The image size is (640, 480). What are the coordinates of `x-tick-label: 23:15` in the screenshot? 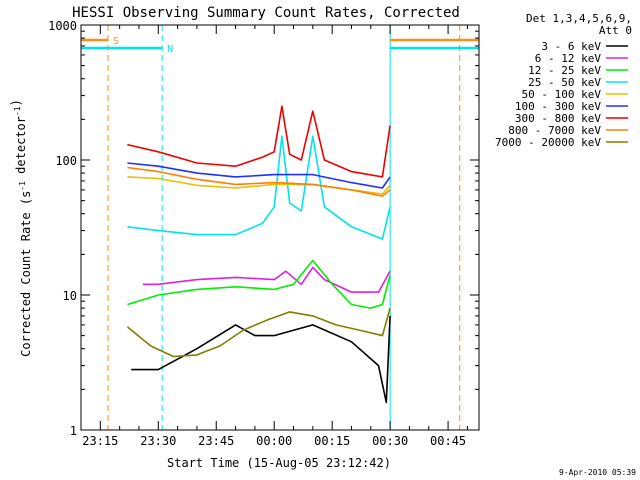 It's located at (100, 441).